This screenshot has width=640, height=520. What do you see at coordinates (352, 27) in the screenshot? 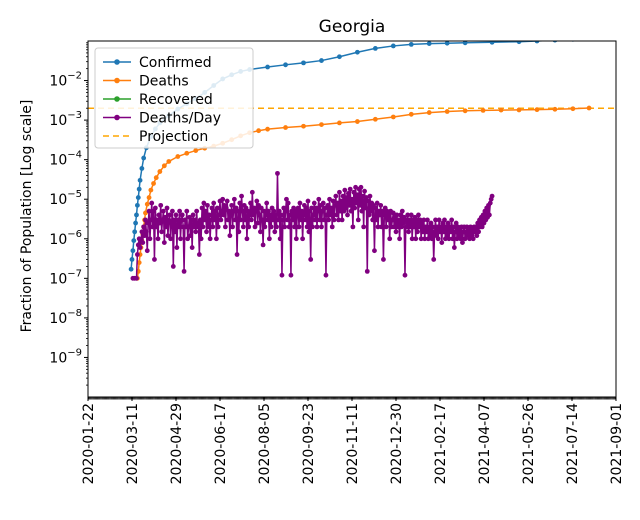
I see `chart-title: Georgia` at bounding box center [352, 27].